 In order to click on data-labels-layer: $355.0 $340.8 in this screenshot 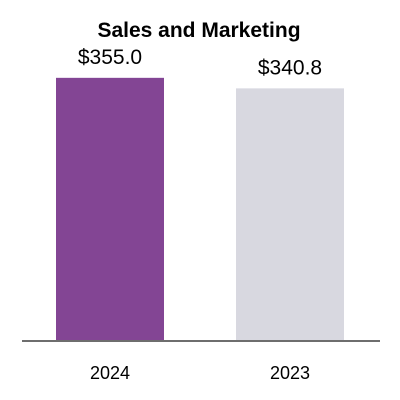, I will do `click(200, 63)`.